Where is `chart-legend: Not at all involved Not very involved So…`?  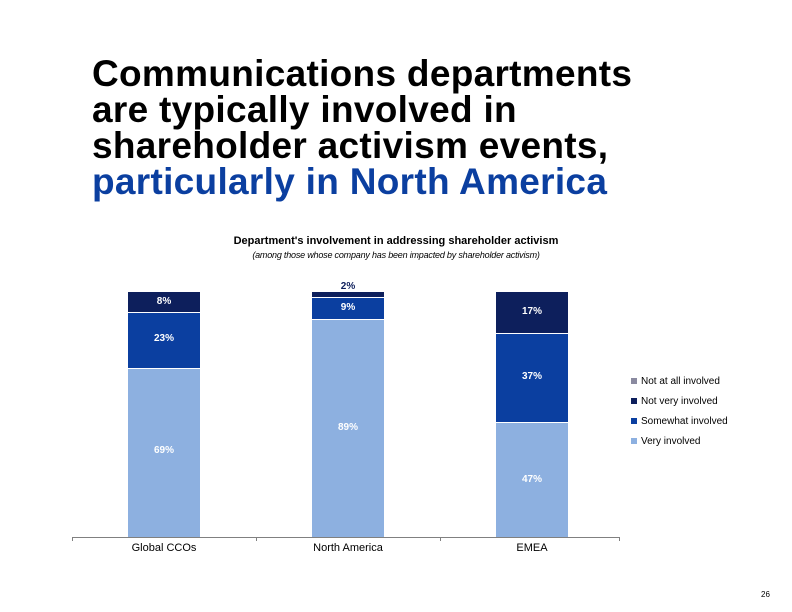 chart-legend: Not at all involved Not very involved So… is located at coordinates (679, 411).